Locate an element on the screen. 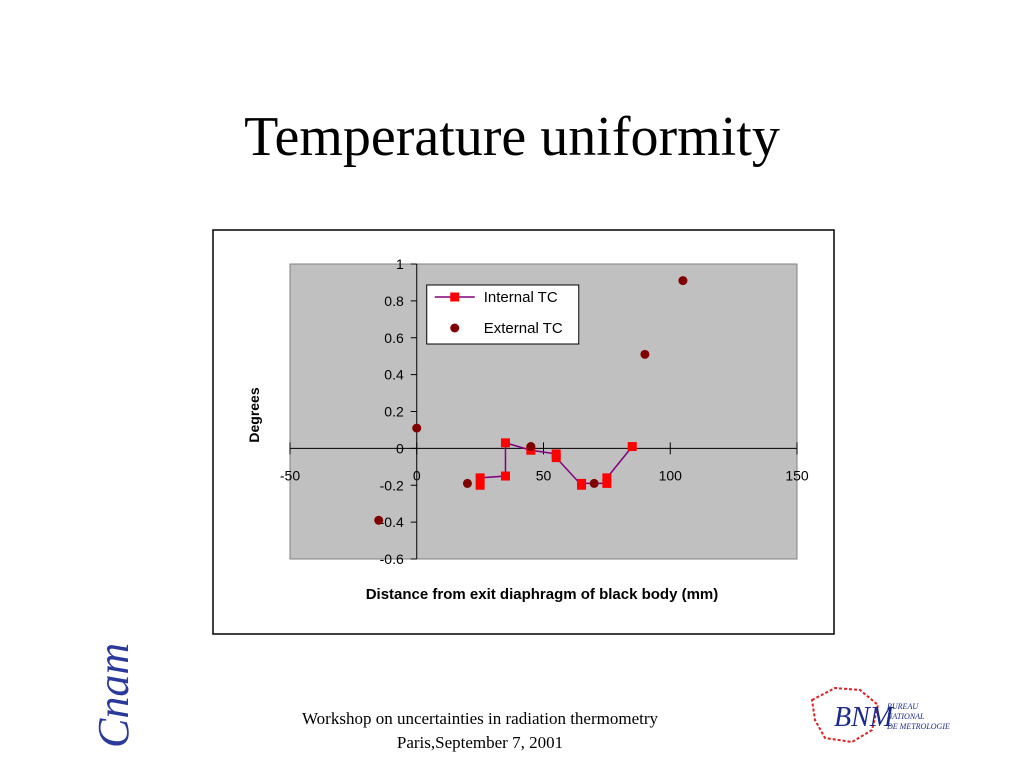  bnm-sub: BUREAU is located at coordinates (903, 706).